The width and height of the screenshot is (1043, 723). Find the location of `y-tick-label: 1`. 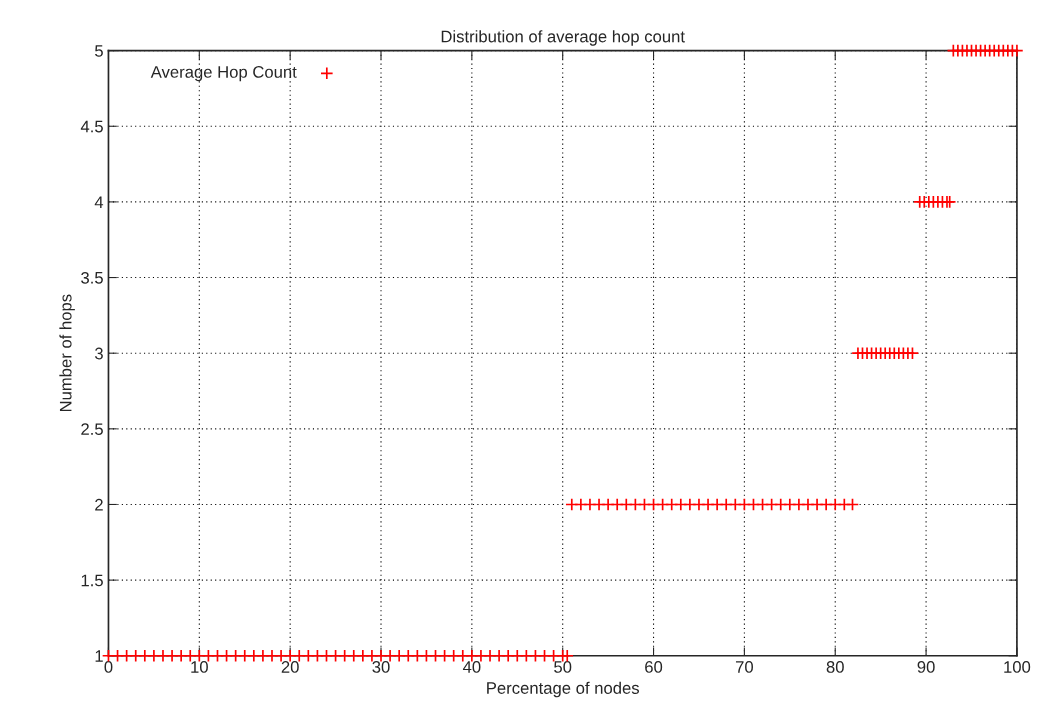

y-tick-label: 1 is located at coordinates (99, 656).